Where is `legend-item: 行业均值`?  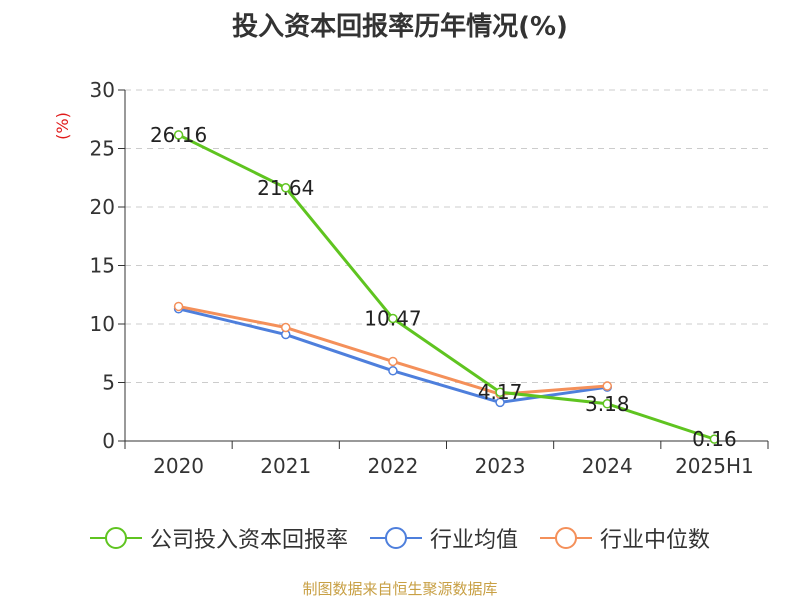 legend-item: 行业均值 is located at coordinates (443, 538).